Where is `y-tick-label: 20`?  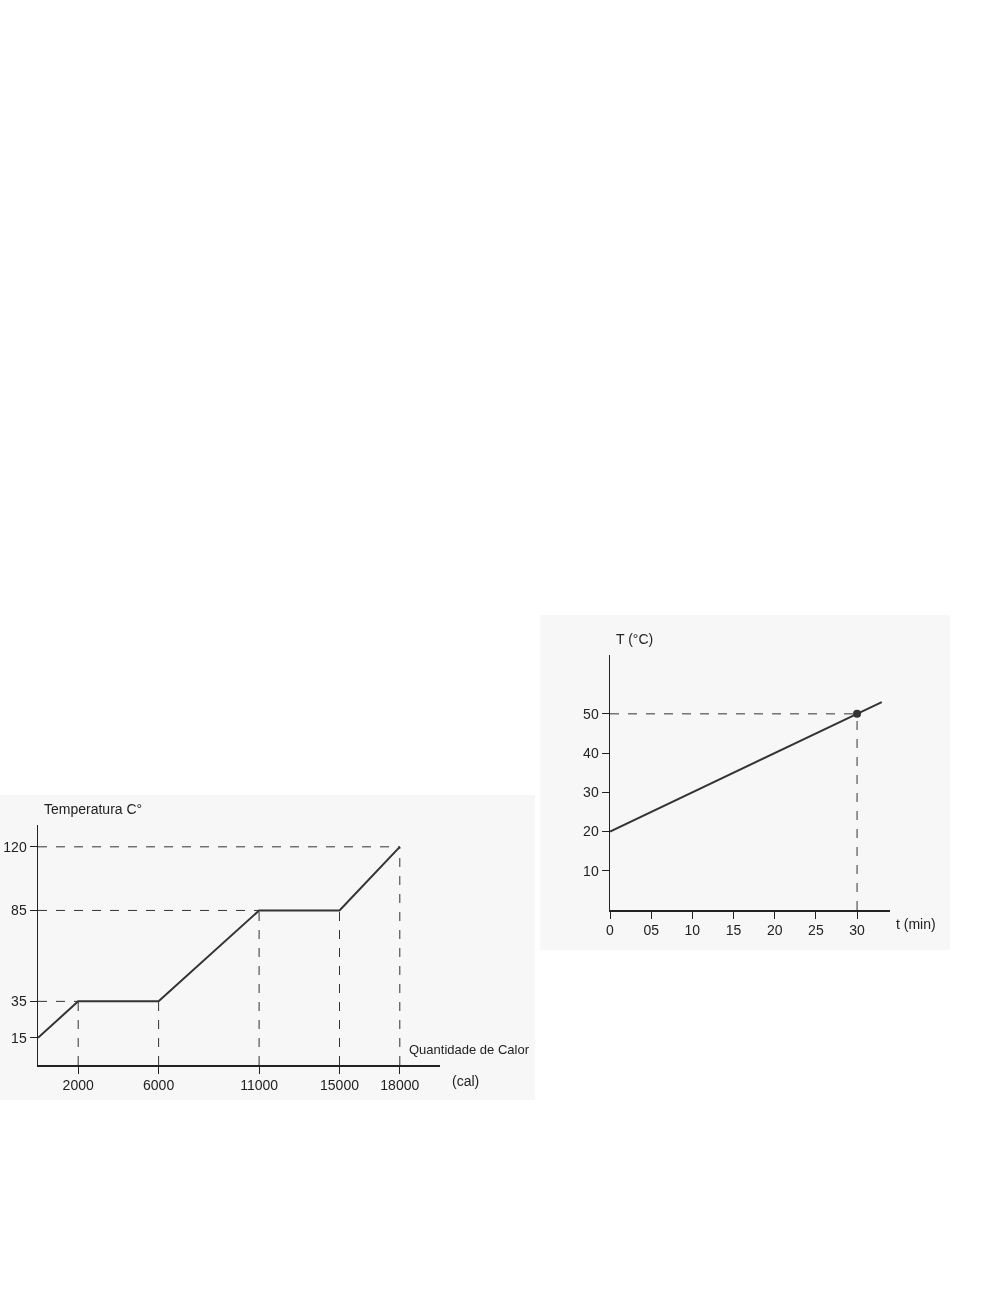 y-tick-label: 20 is located at coordinates (591, 831).